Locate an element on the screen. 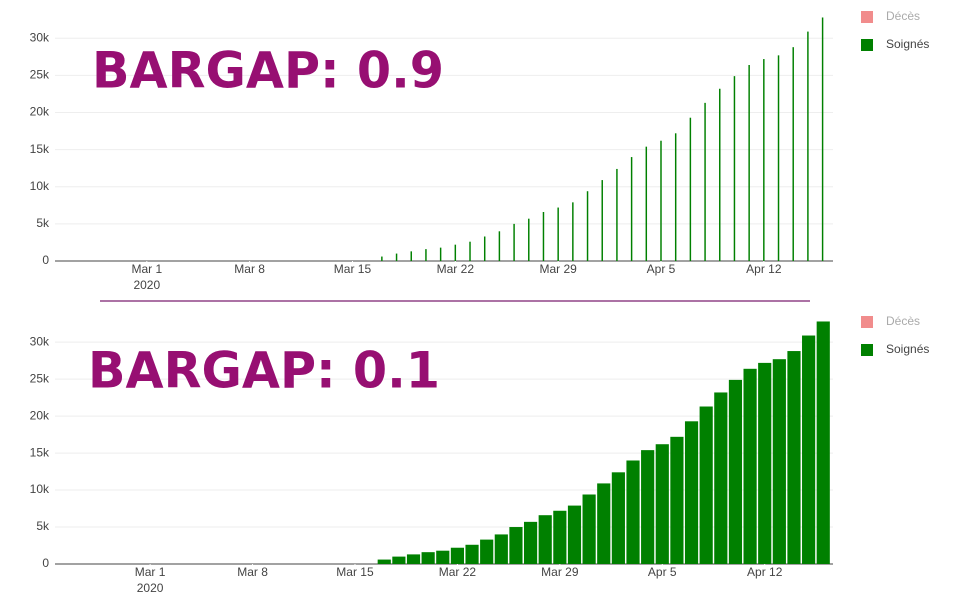 This screenshot has height=600, width=970. annotation: BARGAP: 0.9 is located at coordinates (268, 71).